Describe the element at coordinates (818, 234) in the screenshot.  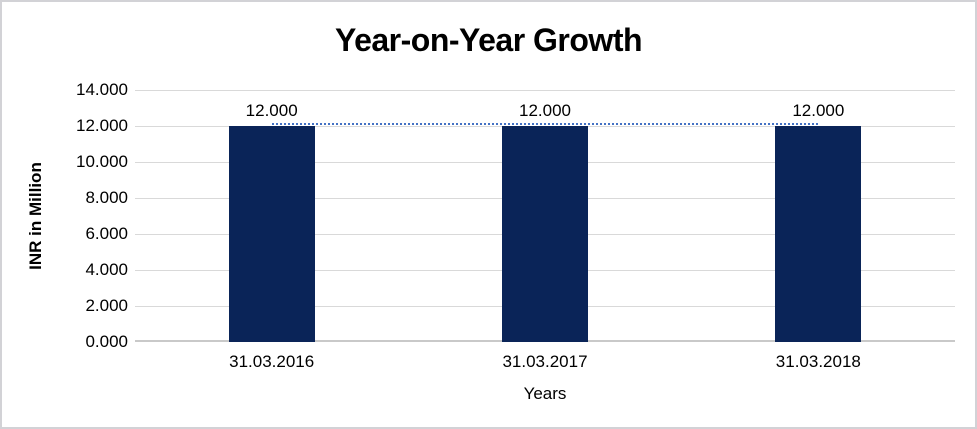
I see `bar-31.03.2018` at that location.